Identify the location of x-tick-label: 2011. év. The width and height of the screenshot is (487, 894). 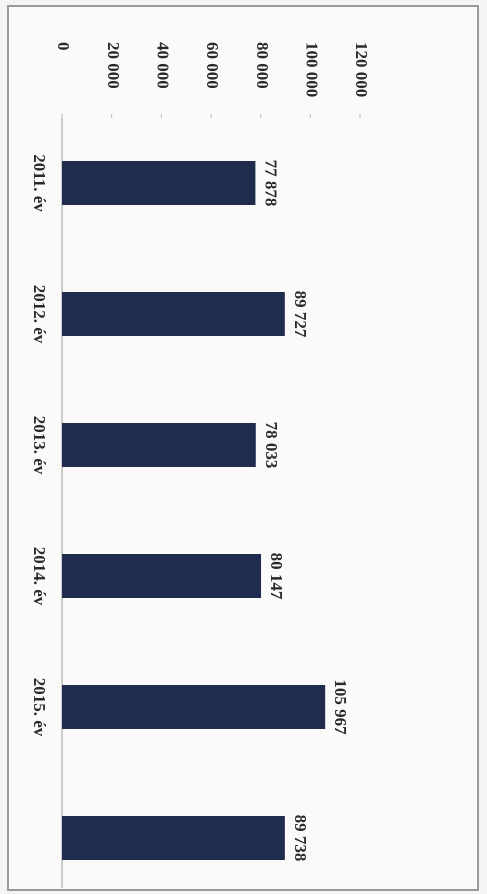
(39, 183).